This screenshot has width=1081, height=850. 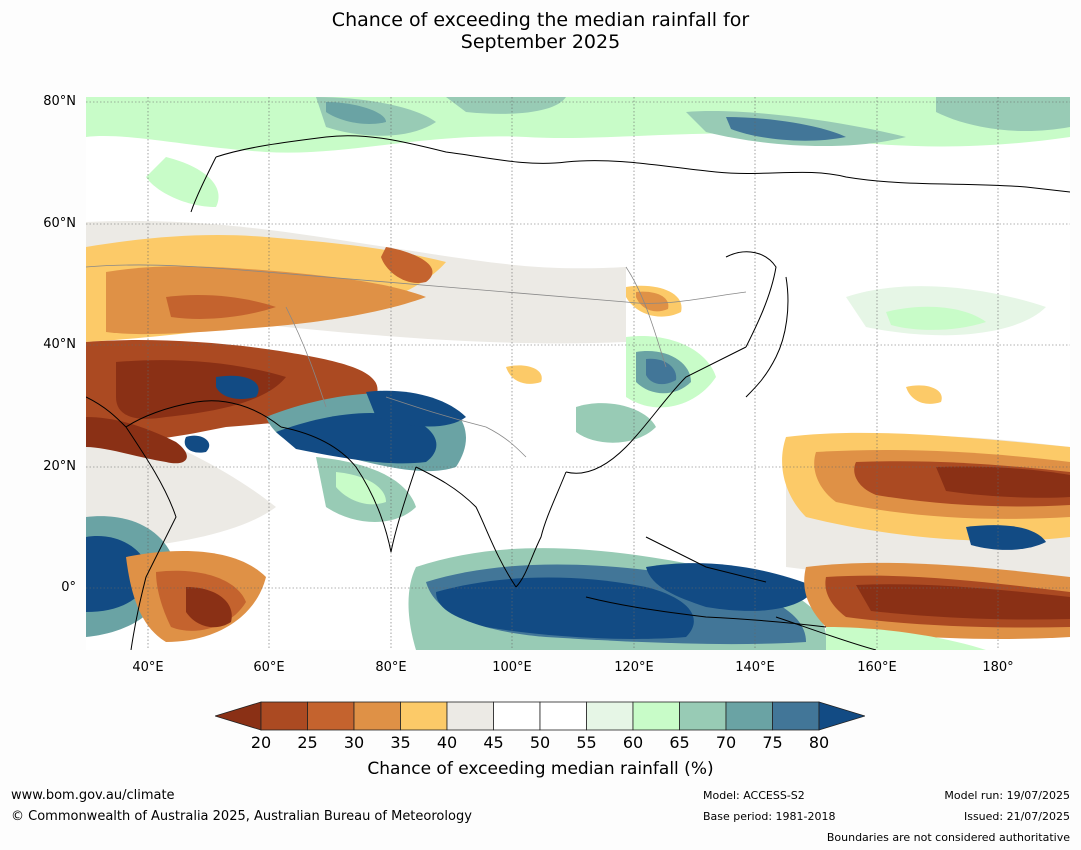 I want to click on lon-label-40e: 40°E, so click(x=148, y=667).